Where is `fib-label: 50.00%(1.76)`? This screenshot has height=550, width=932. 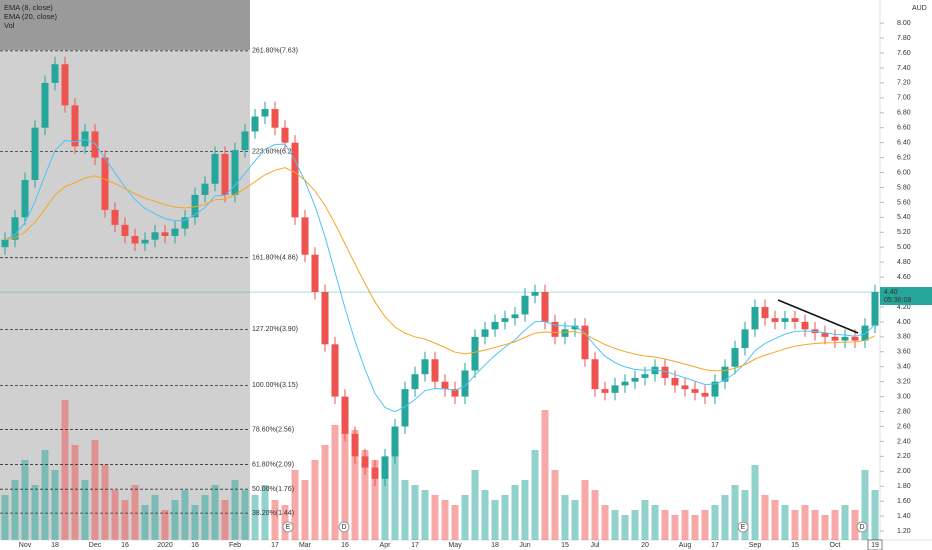
fib-label: 50.00%(1.76) is located at coordinates (273, 489).